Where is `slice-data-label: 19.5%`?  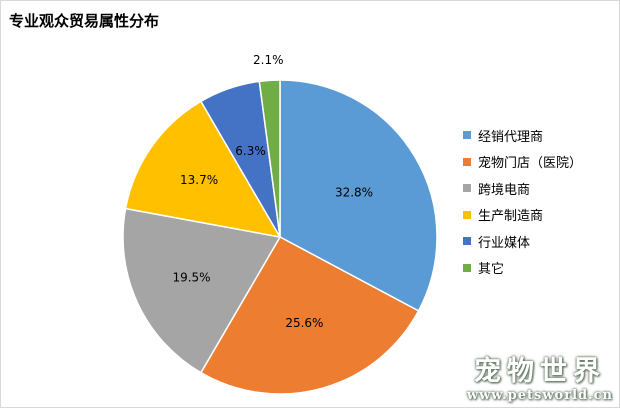
slice-data-label: 19.5% is located at coordinates (191, 278).